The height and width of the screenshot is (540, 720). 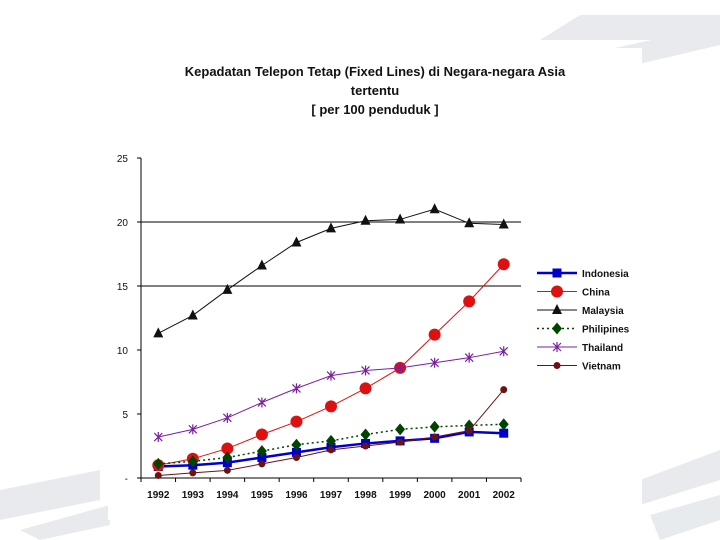 I want to click on point-thailand-1995, so click(x=262, y=402).